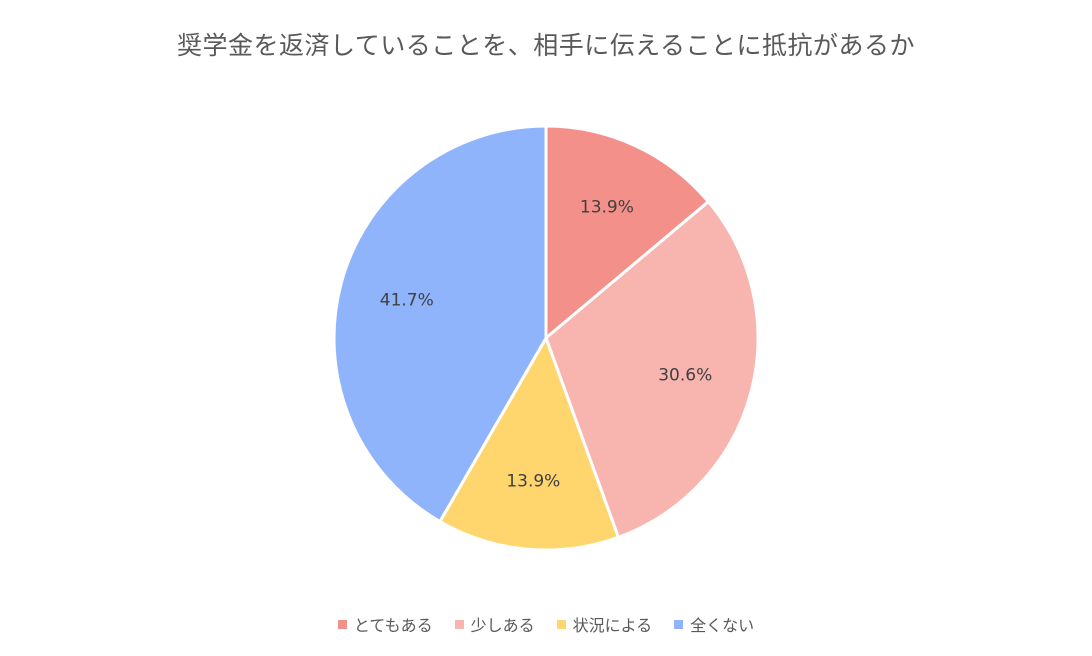 This screenshot has height=656, width=1092. I want to click on legend: とてもある 少しある 状況による 全くない, so click(546, 624).